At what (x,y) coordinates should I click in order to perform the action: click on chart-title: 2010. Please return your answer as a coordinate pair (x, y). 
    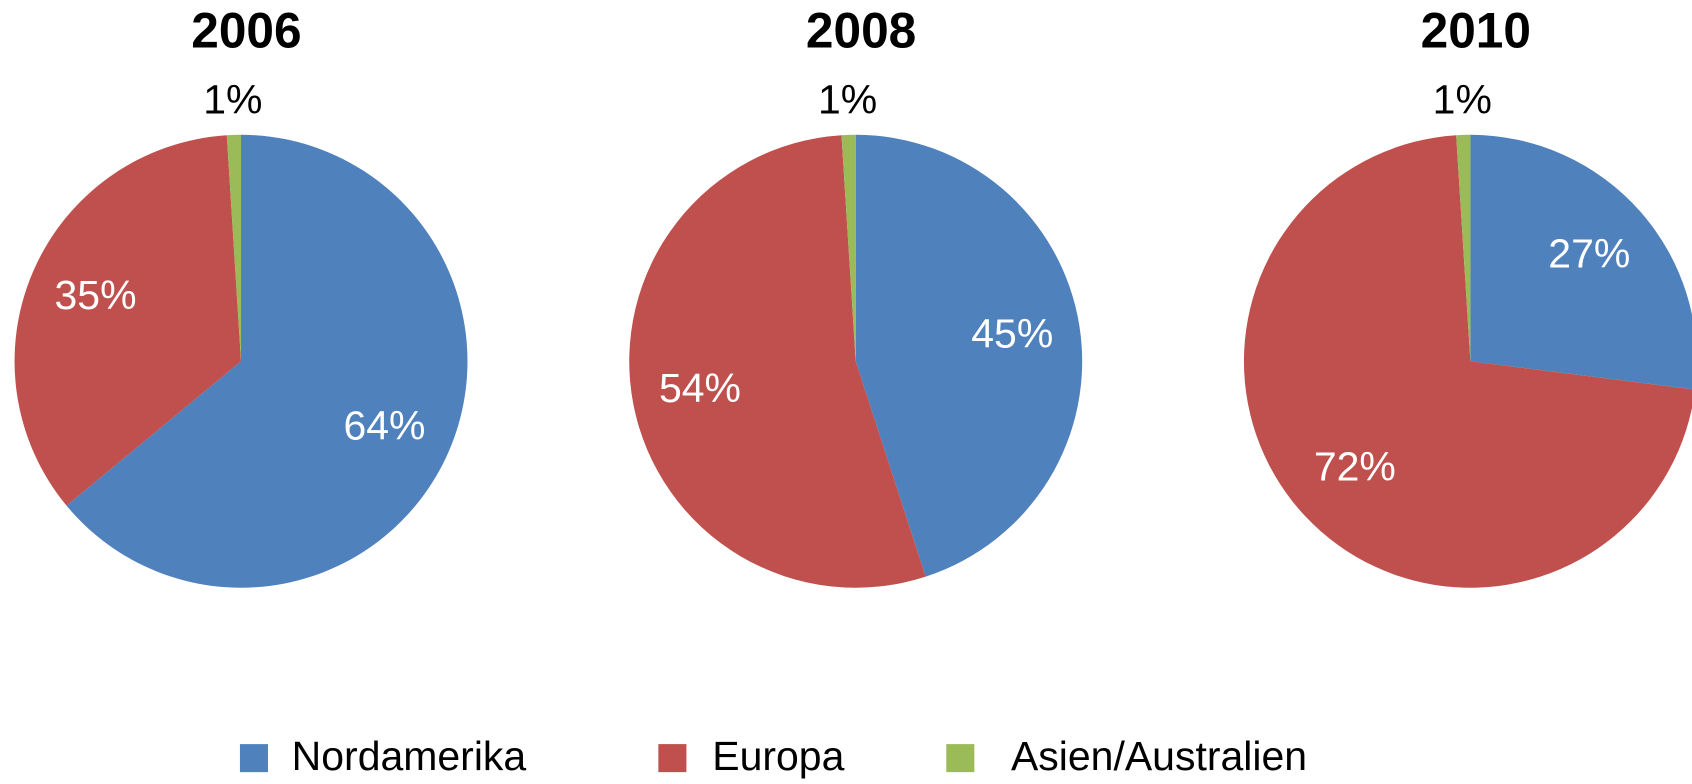
    Looking at the image, I should click on (1476, 31).